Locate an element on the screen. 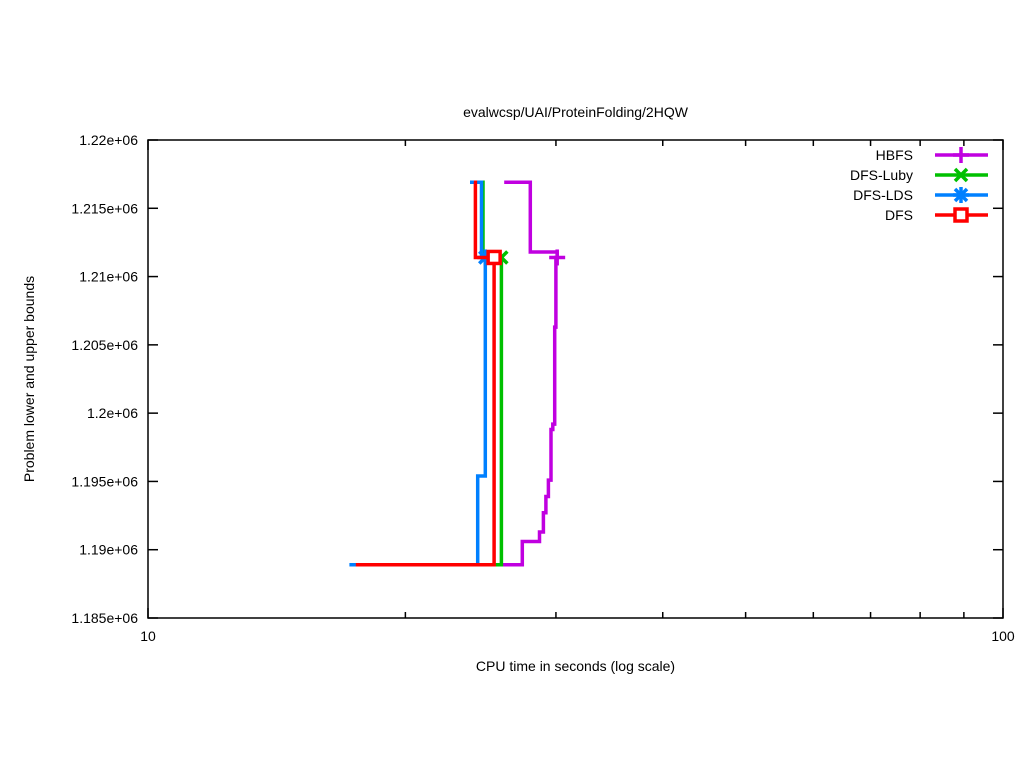  y-tick-label: 1.205e+06 is located at coordinates (104, 345).